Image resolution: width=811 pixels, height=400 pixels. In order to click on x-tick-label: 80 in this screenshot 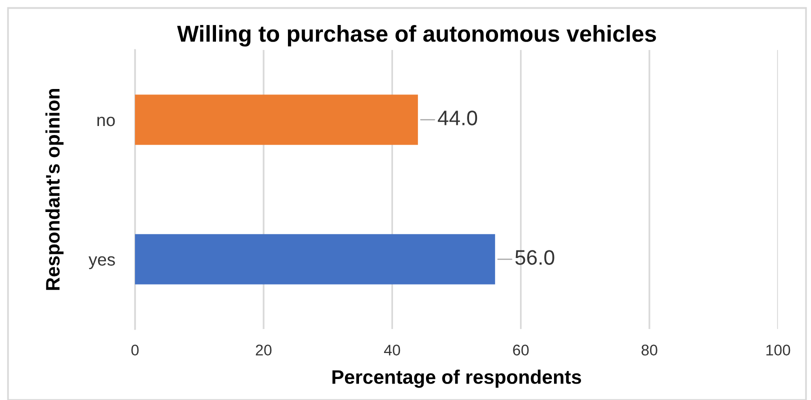, I will do `click(650, 350)`.